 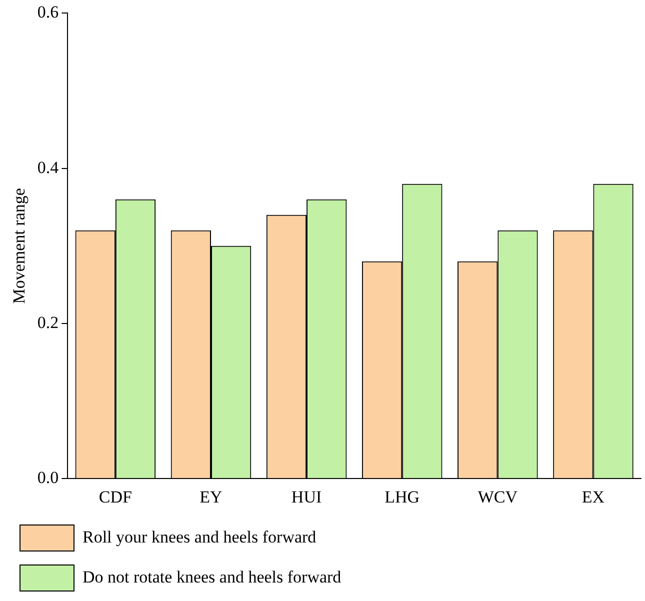 I want to click on y-tick-label: 0.0, so click(x=48, y=478).